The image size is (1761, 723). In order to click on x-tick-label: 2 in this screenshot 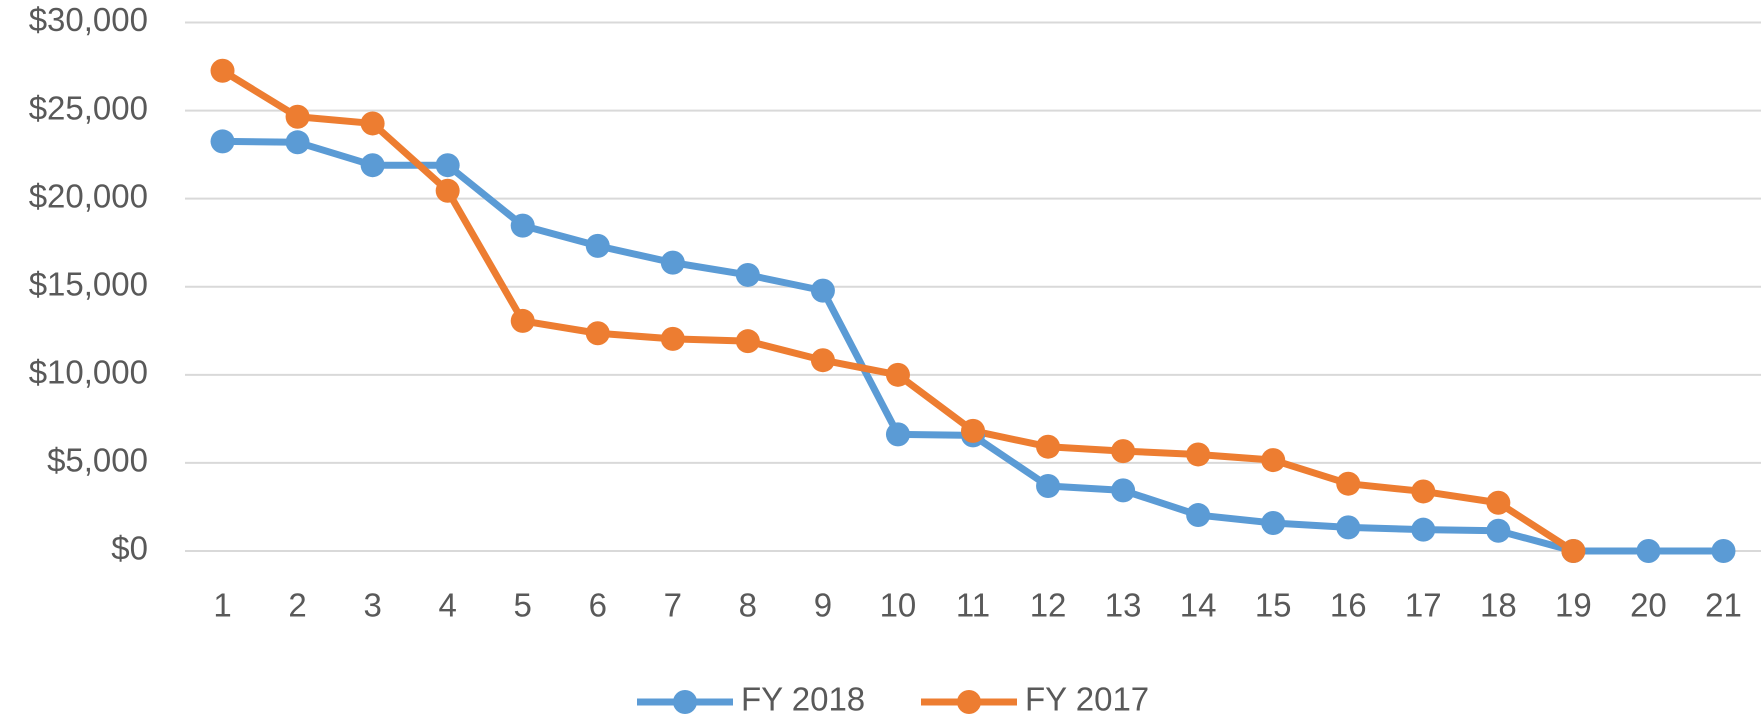, I will do `click(297, 605)`.